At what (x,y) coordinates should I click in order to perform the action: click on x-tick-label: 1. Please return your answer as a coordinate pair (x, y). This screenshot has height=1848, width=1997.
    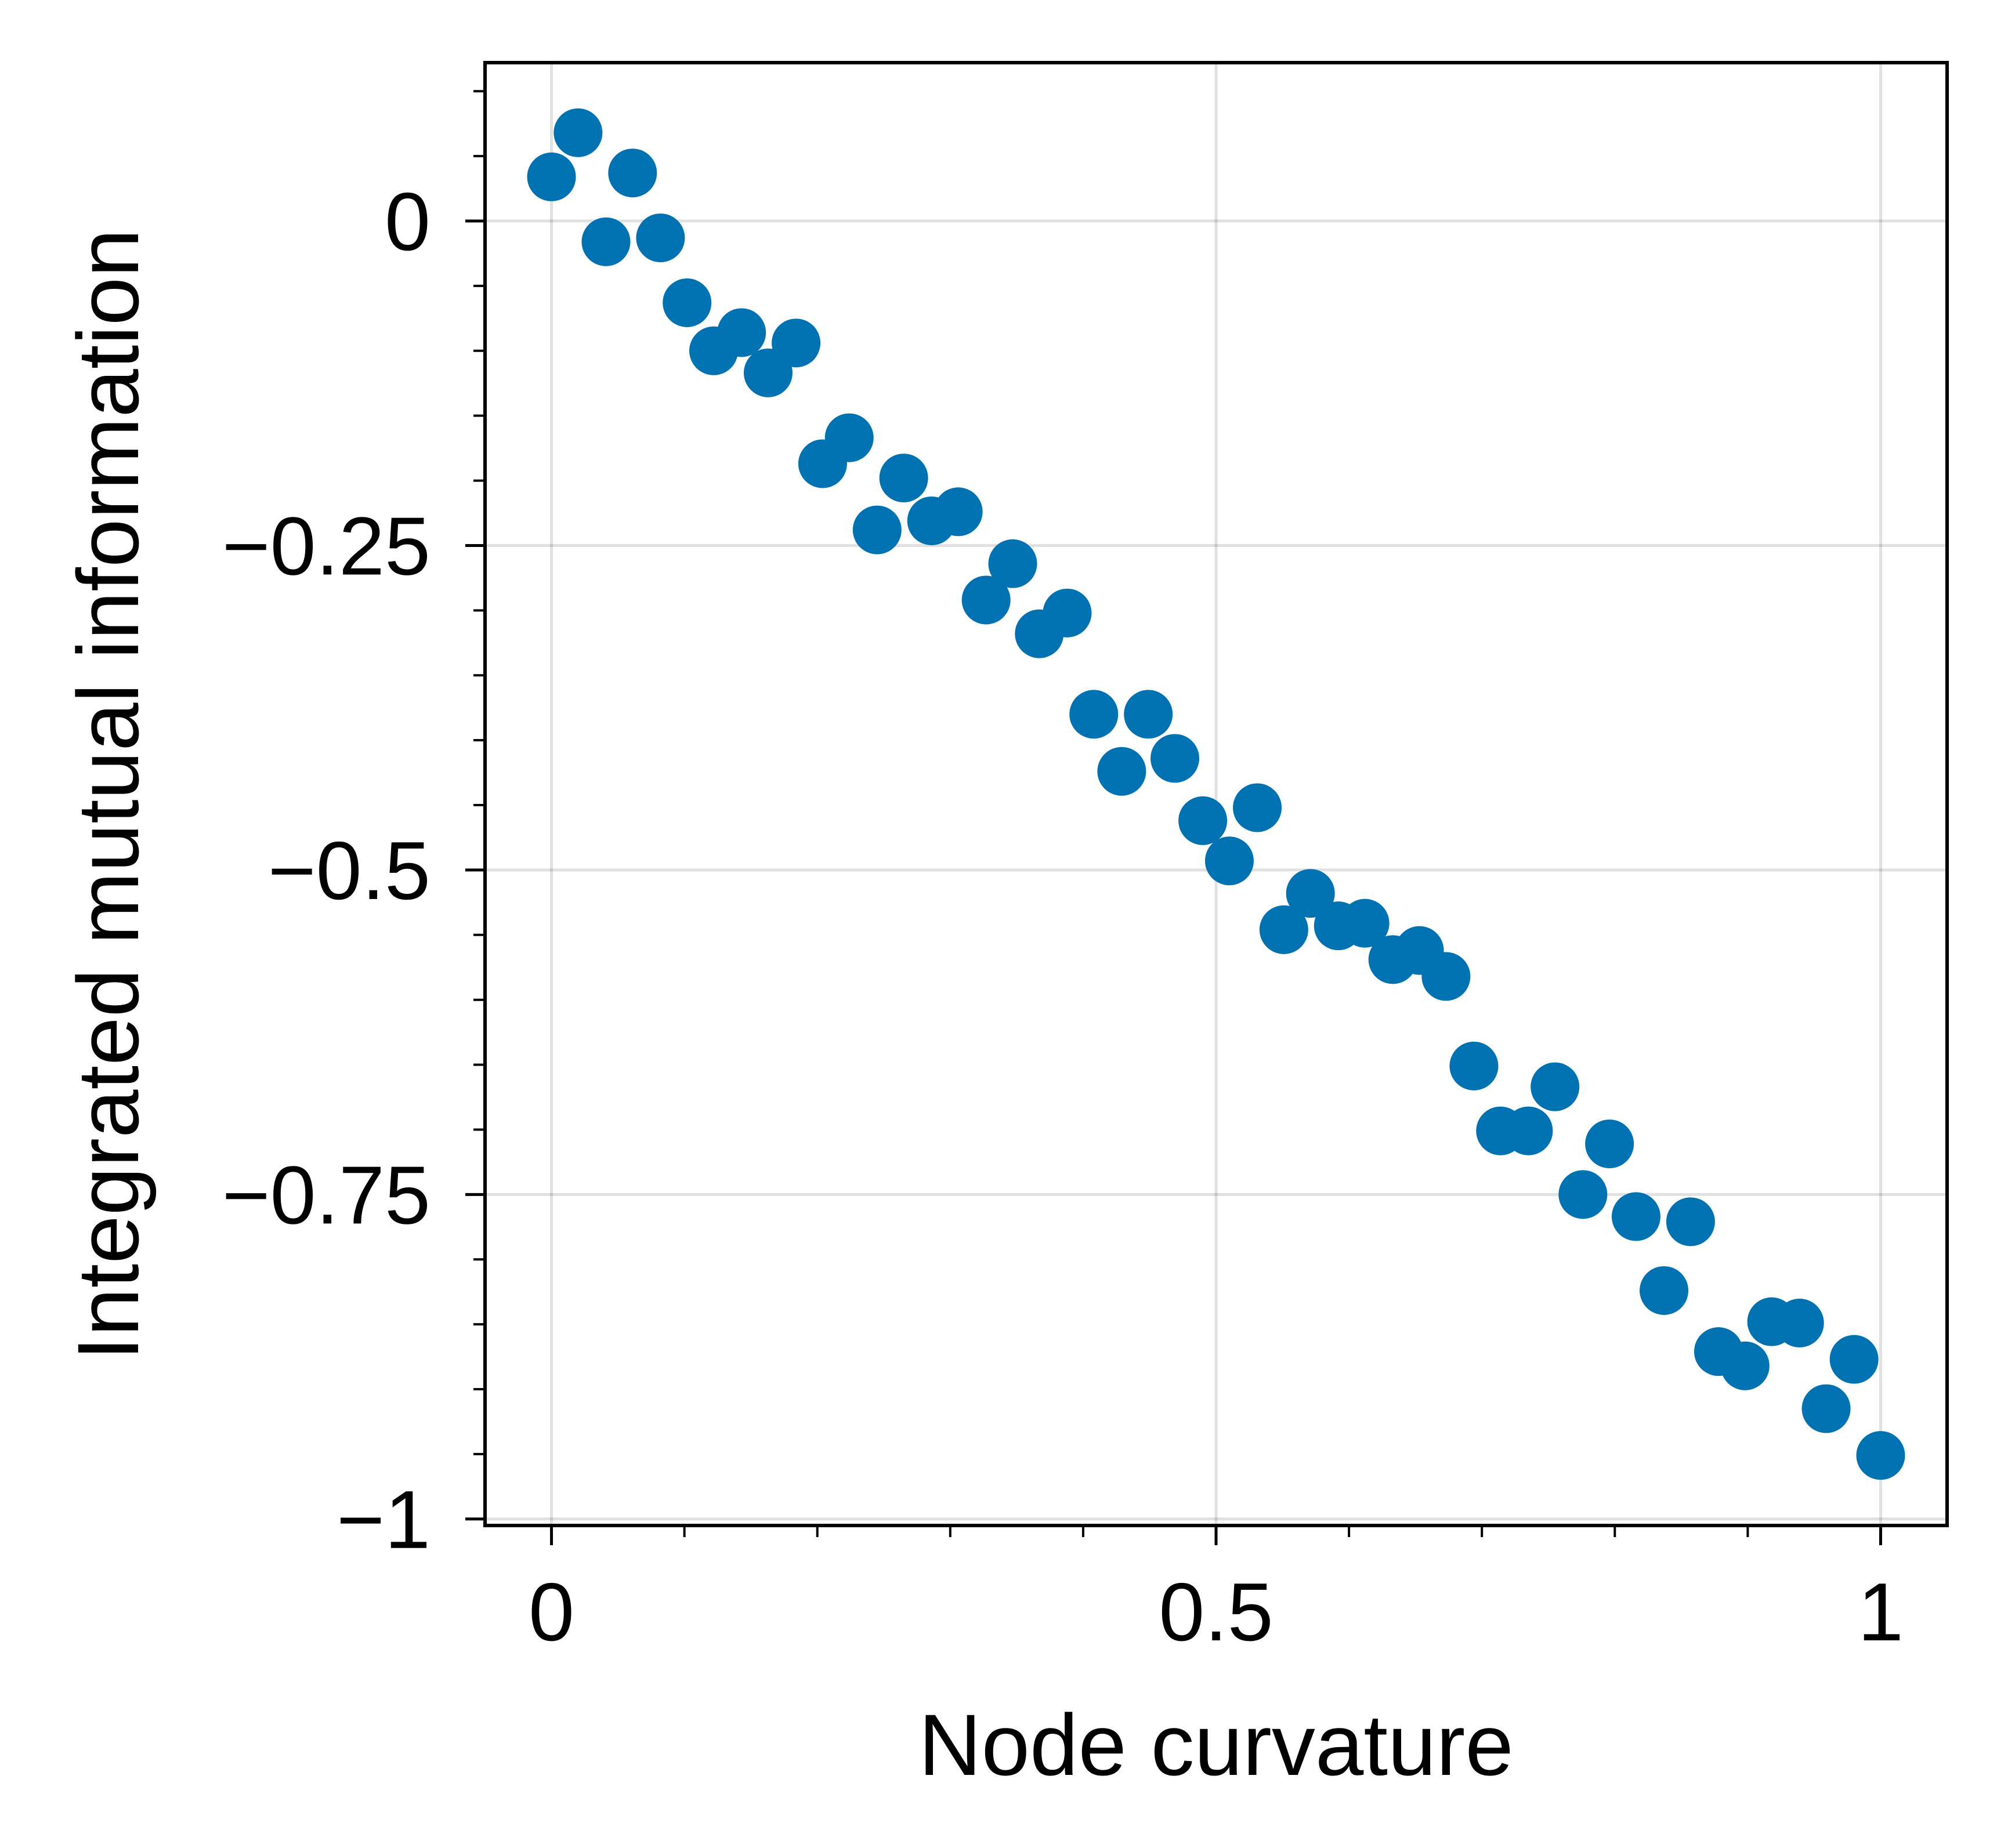
    Looking at the image, I should click on (1881, 1612).